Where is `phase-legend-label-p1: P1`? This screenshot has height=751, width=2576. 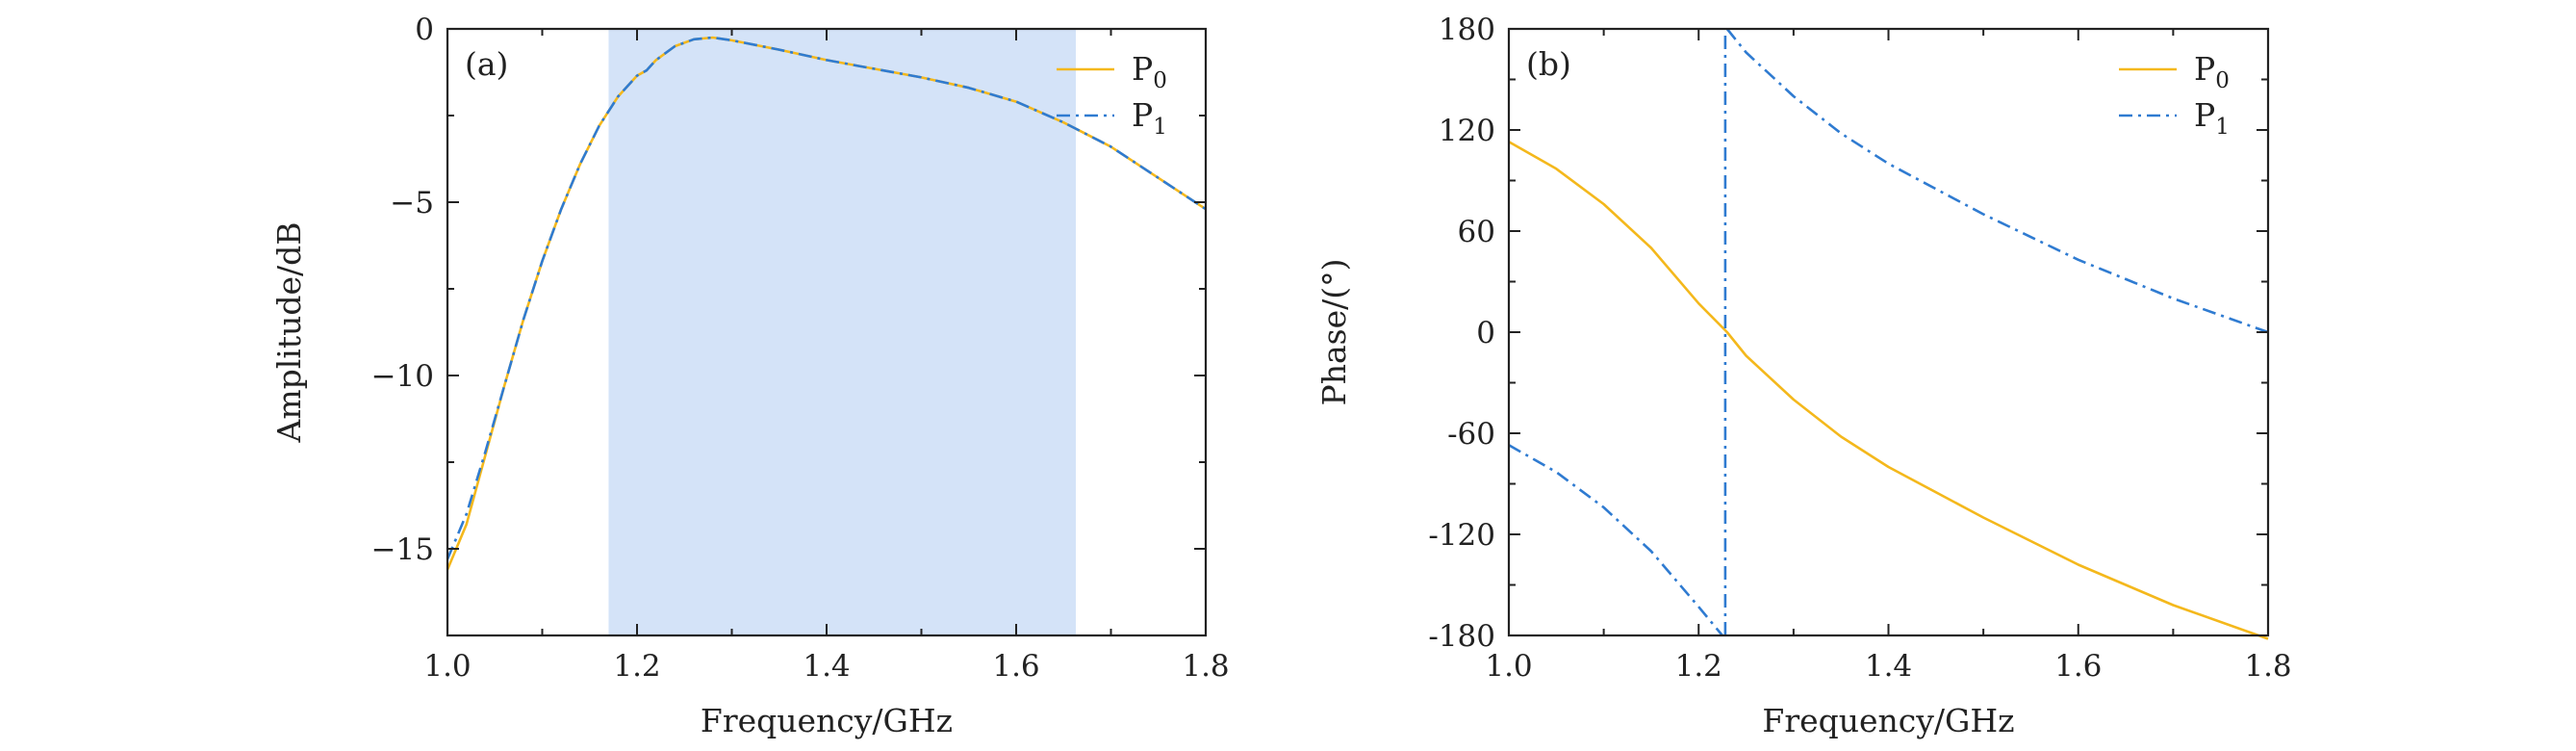 phase-legend-label-p1: P1 is located at coordinates (2212, 118).